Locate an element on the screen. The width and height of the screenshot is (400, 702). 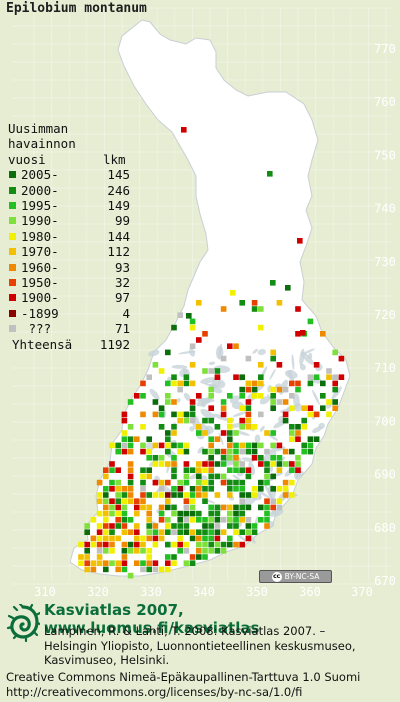
y-tick-label: 750 is located at coordinates (385, 155).